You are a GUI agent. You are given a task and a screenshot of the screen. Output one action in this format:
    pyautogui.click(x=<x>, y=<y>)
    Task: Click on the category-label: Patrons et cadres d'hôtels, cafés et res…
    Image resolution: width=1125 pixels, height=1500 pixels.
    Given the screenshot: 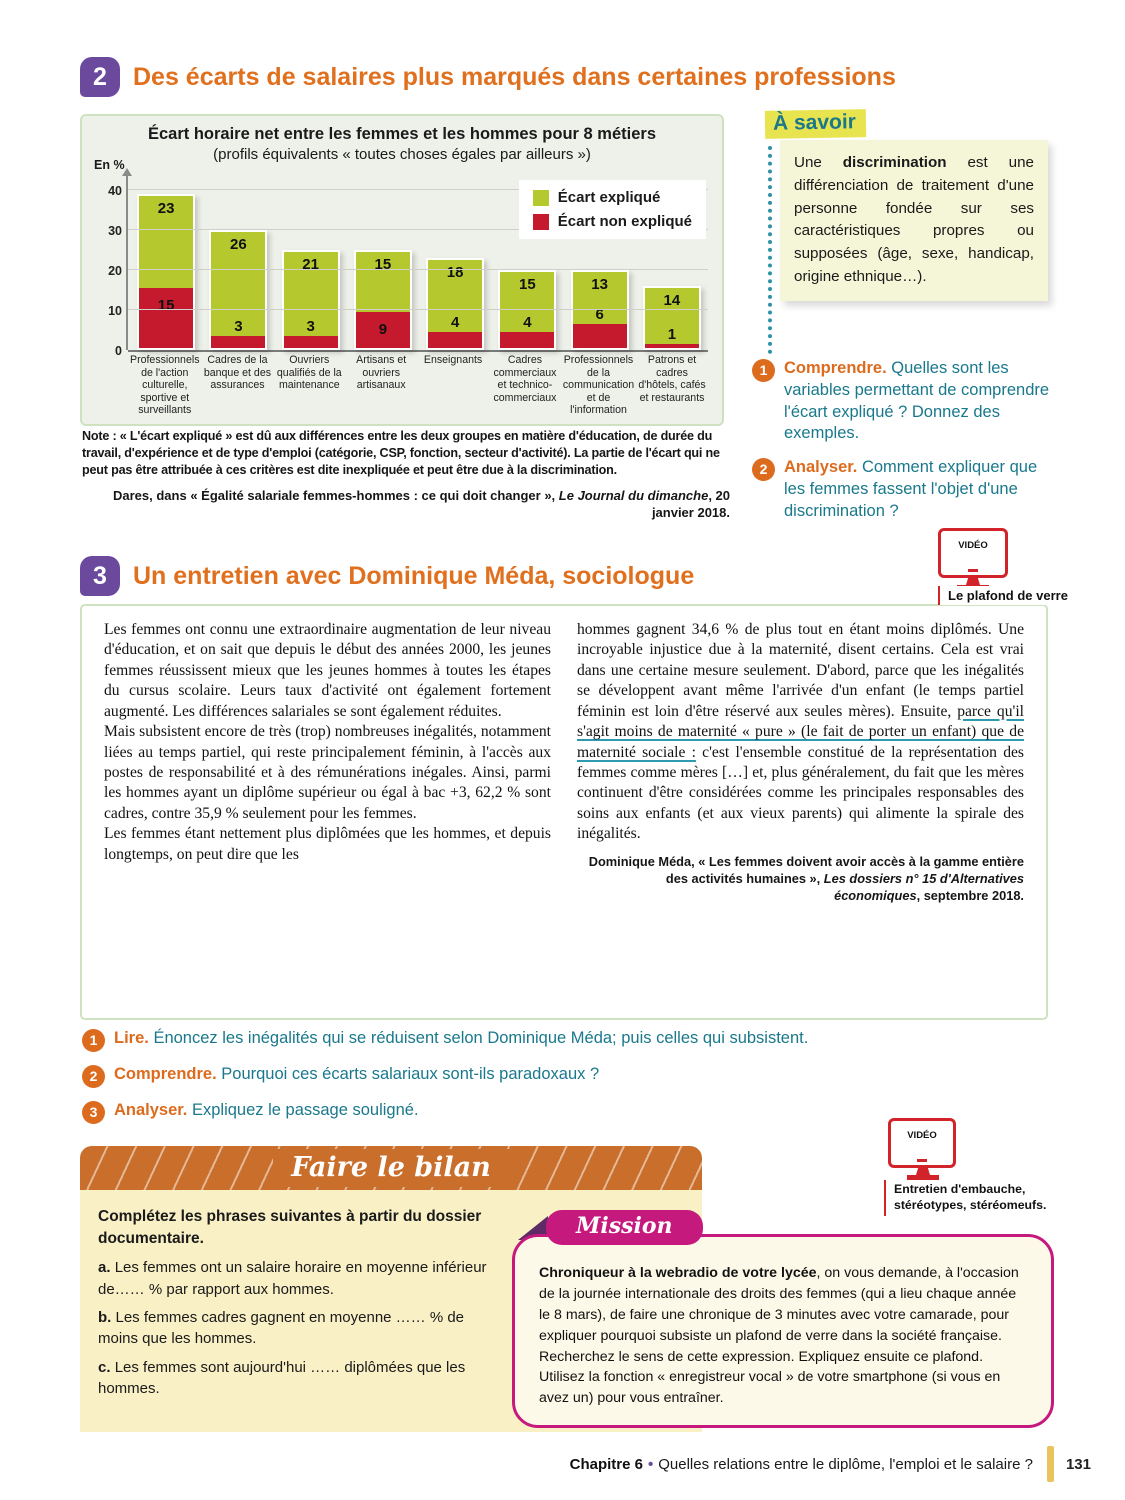 What is the action you would take?
    pyautogui.click(x=672, y=379)
    